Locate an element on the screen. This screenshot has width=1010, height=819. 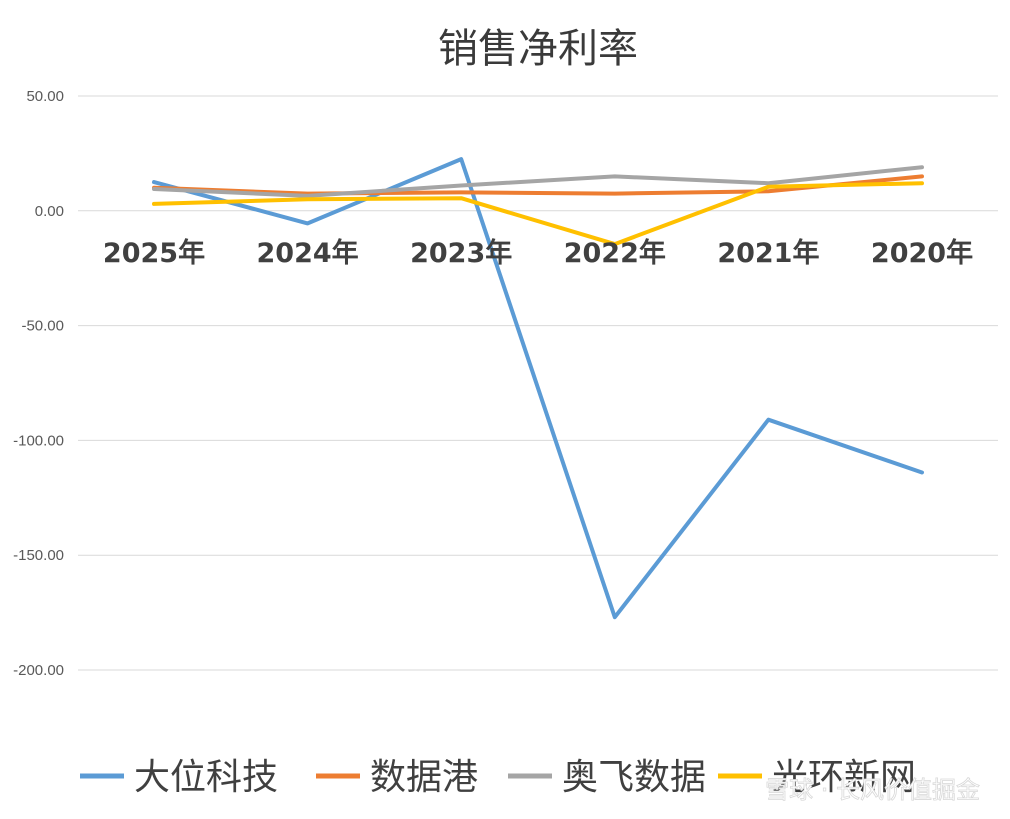
legend-label: 奥飞数据 is located at coordinates (634, 777).